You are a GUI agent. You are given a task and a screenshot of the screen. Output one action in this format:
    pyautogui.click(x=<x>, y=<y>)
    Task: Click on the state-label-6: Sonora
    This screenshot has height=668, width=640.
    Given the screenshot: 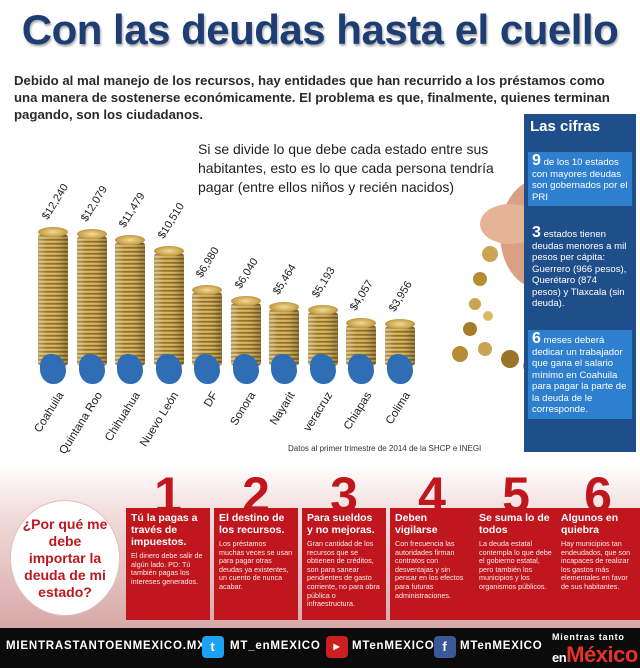 What is the action you would take?
    pyautogui.click(x=243, y=409)
    